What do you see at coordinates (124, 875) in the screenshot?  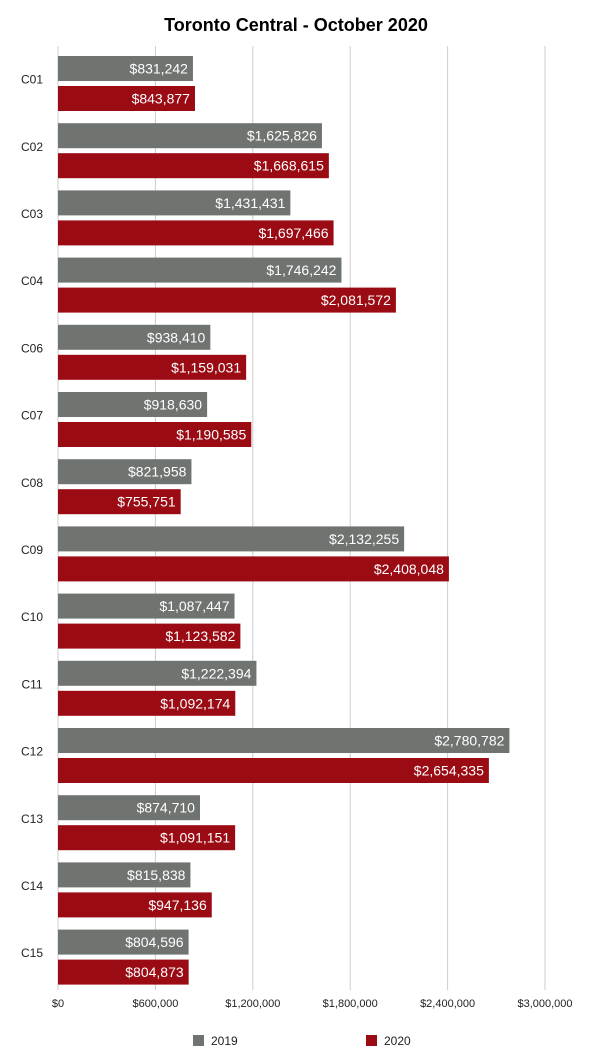 I see `bar-2019-C14` at bounding box center [124, 875].